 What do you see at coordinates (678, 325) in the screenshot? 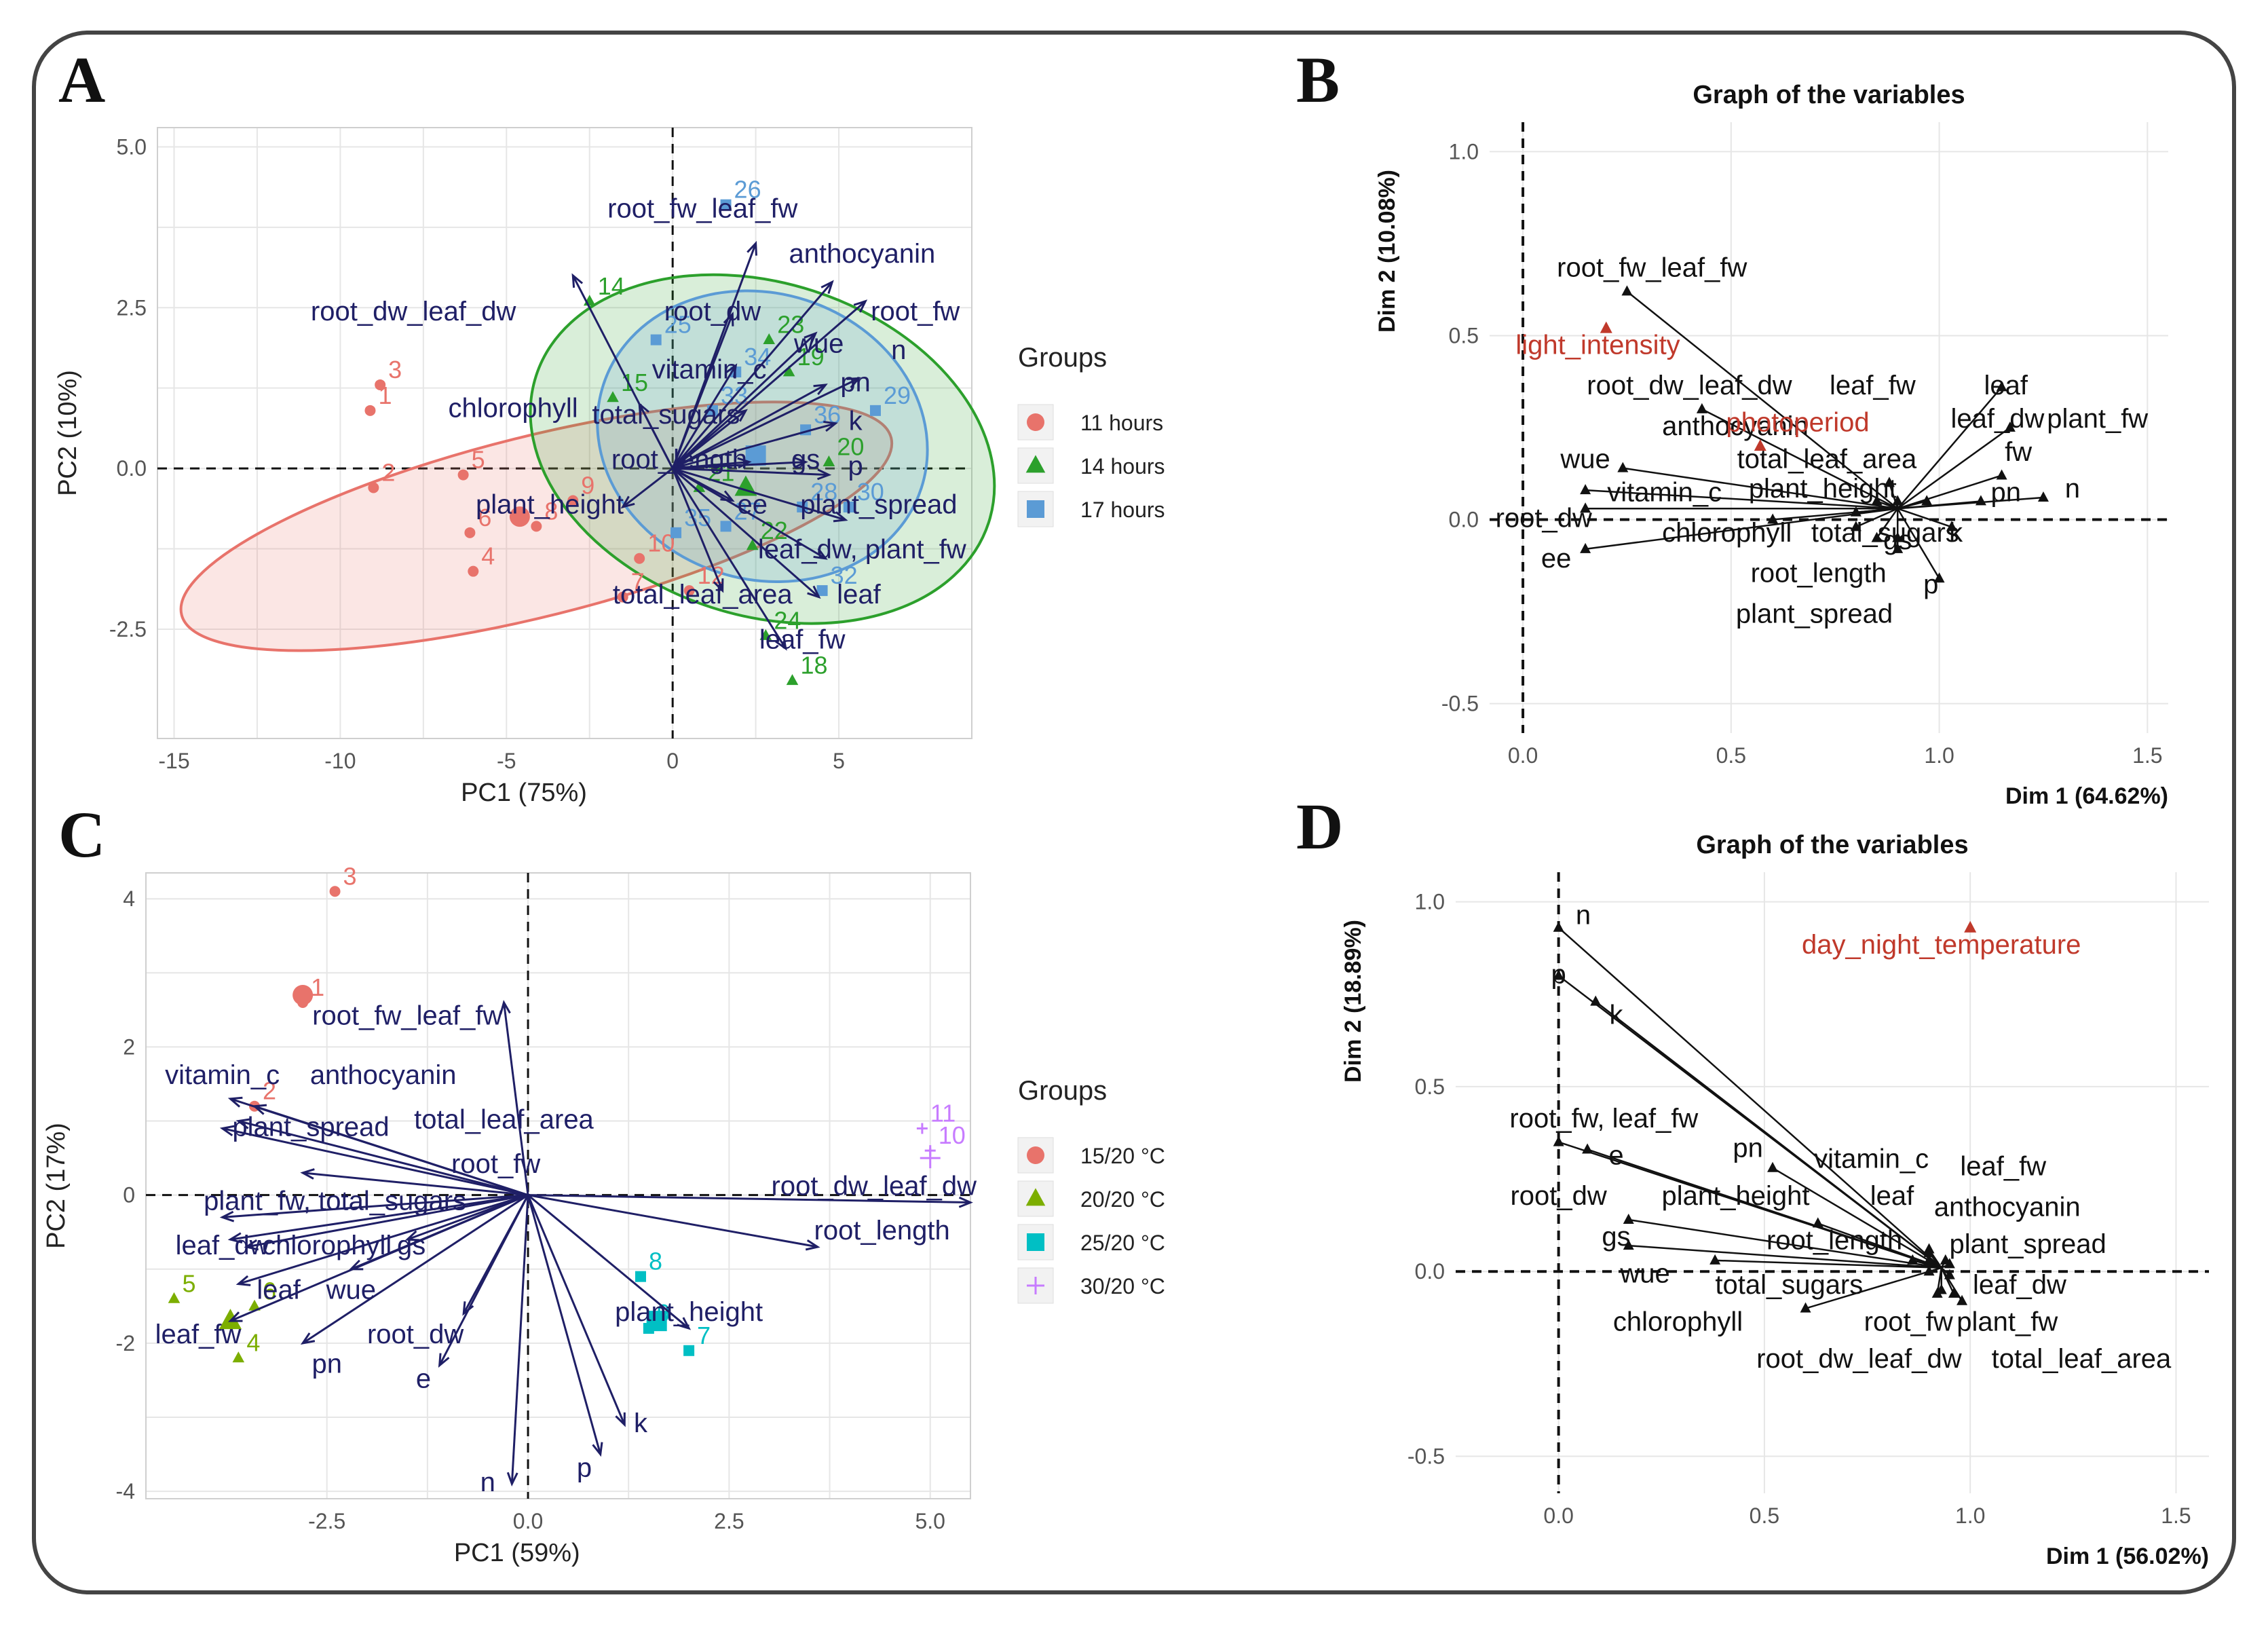
I see `observation-label: 25` at bounding box center [678, 325].